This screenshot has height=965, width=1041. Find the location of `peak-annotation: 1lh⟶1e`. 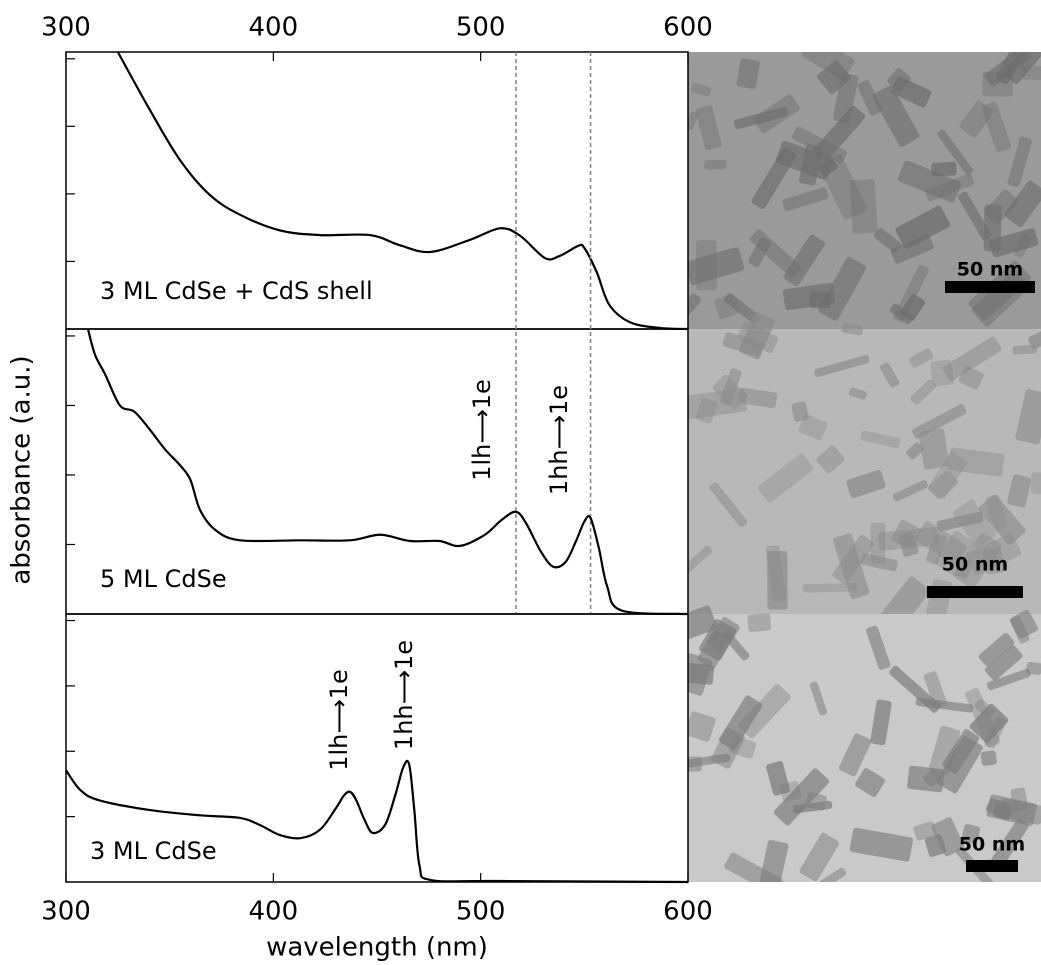

peak-annotation: 1lh⟶1e is located at coordinates (339, 720).